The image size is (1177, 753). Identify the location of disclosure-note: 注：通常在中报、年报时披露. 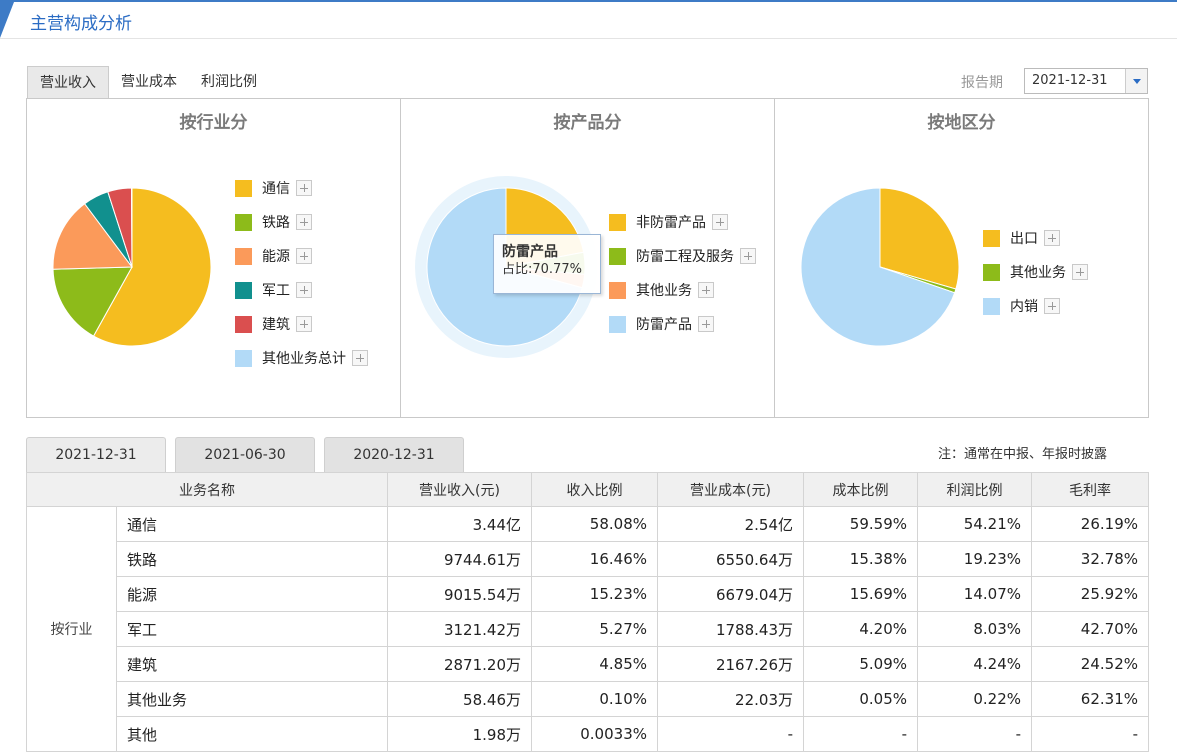
(1023, 454).